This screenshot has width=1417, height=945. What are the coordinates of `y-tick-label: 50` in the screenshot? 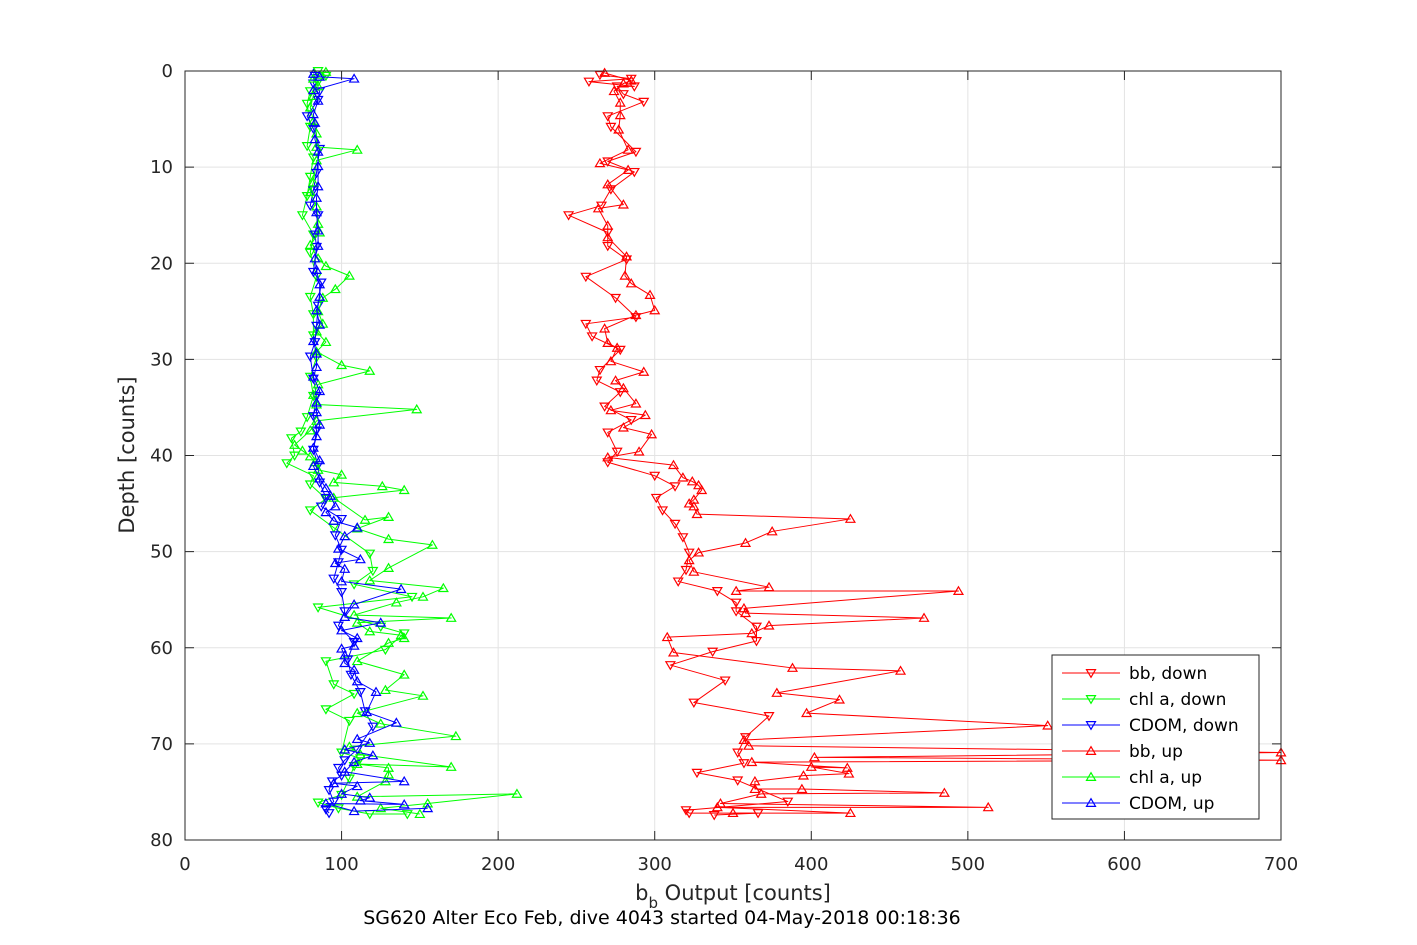 It's located at (161, 552).